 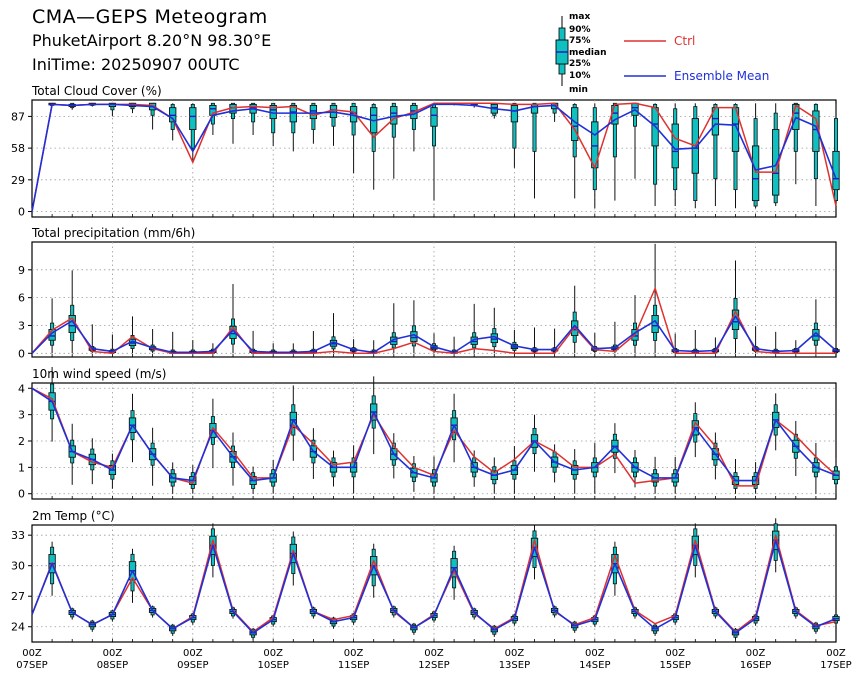 What do you see at coordinates (272, 665) in the screenshot?
I see `x-tick-label-date: 10SEP` at bounding box center [272, 665].